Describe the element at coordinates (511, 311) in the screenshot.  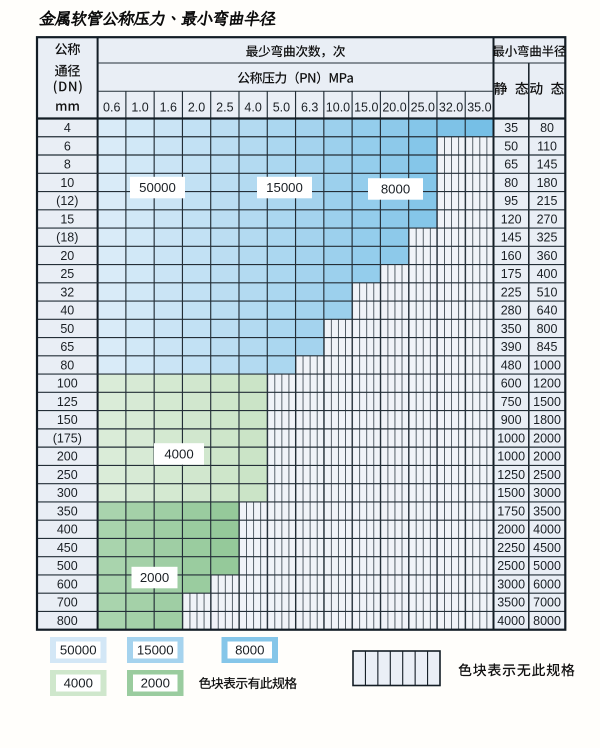
I see `svg-text: 280` at that location.